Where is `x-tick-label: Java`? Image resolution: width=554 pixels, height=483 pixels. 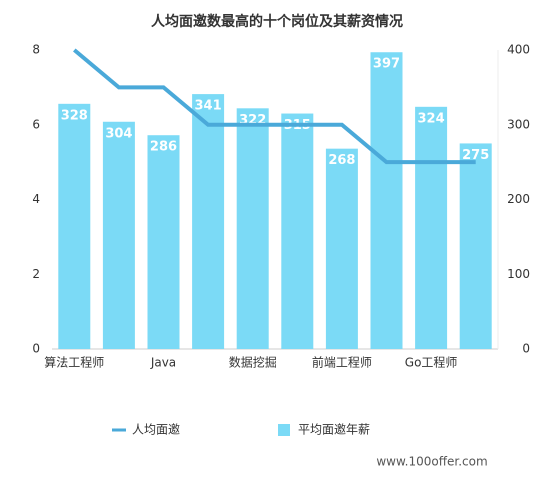 x-tick-label: Java is located at coordinates (163, 363).